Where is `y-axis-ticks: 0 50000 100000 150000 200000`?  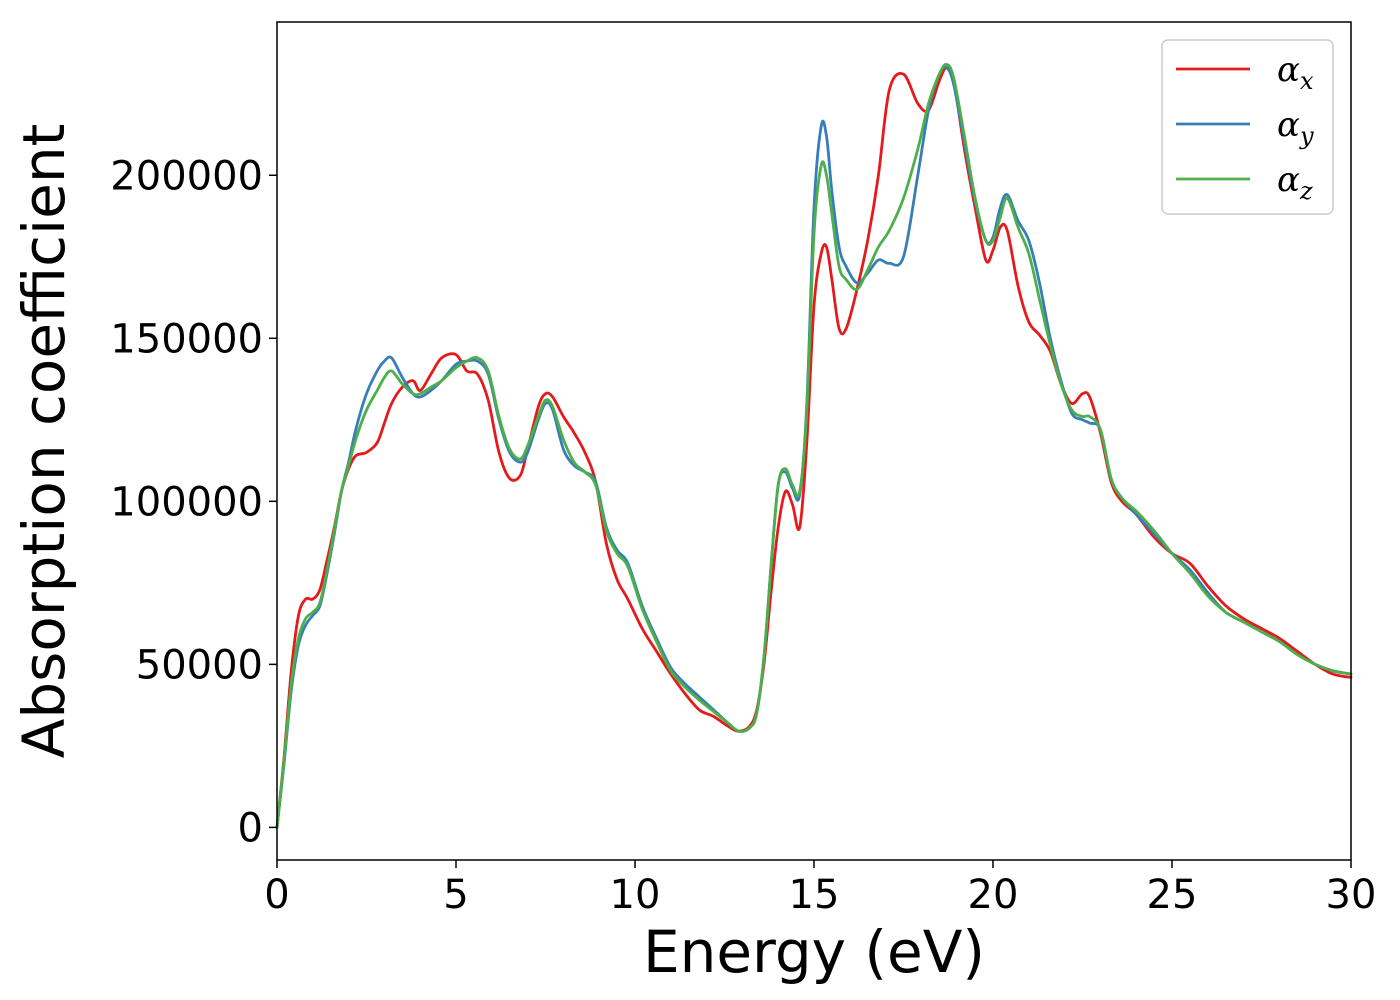 y-axis-ticks: 0 50000 100000 150000 200000 is located at coordinates (193, 502).